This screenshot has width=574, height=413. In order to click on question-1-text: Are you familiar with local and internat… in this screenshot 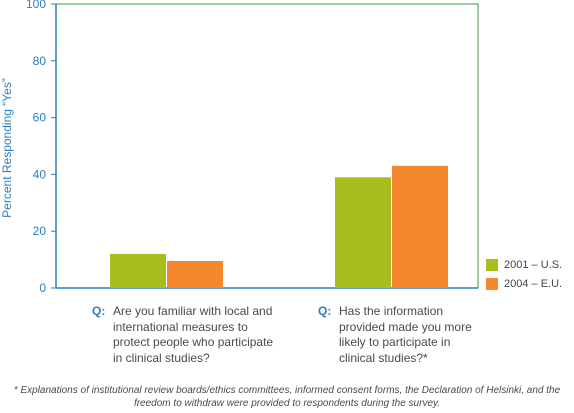, I will do `click(193, 334)`.